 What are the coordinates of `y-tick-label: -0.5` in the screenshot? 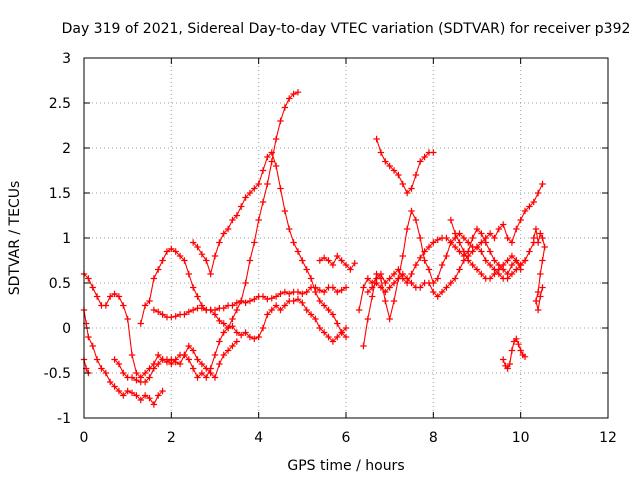 It's located at (57, 374).